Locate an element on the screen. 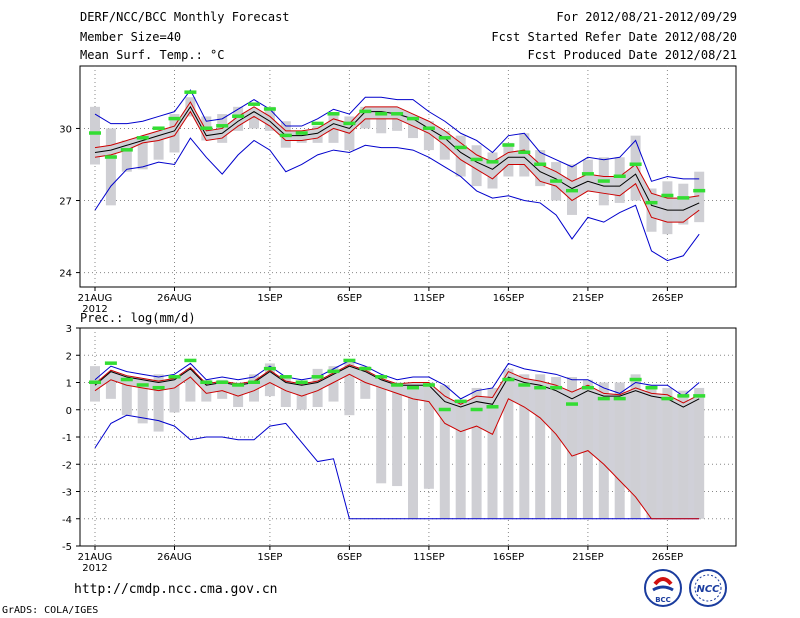 This screenshot has height=618, width=800. bcc-logo: BCC is located at coordinates (663, 588).